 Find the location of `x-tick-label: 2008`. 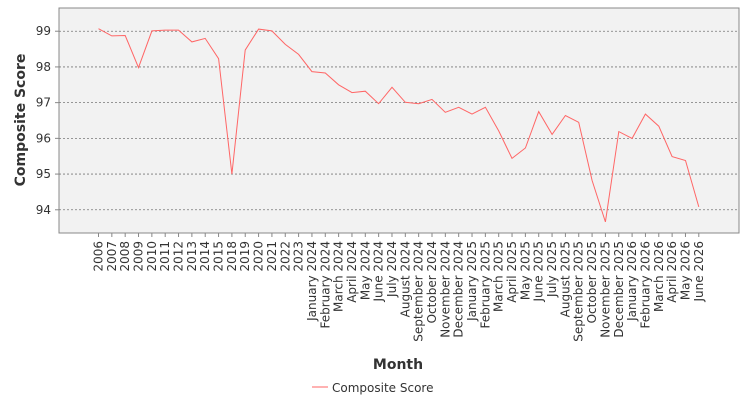

x-tick-label: 2008 is located at coordinates (125, 256).